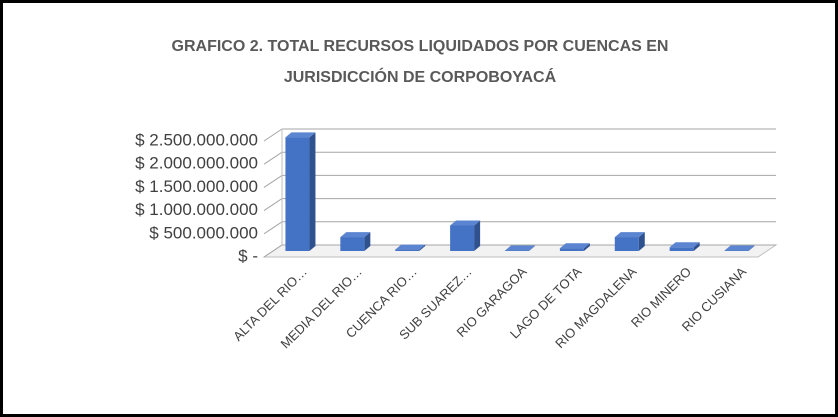  I want to click on y-tick-label: $ -, so click(248, 255).